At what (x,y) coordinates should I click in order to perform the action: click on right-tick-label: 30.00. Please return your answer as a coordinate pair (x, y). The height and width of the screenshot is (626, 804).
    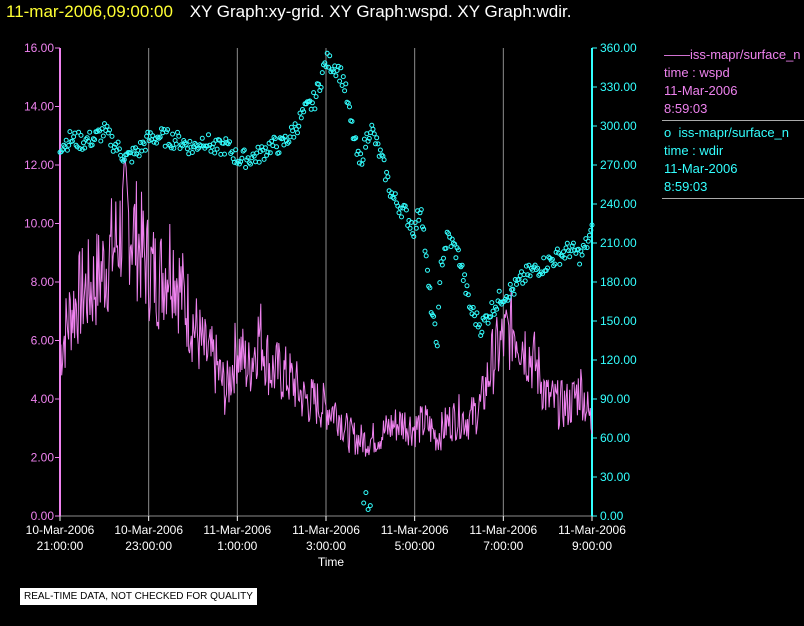
    Looking at the image, I should click on (615, 477).